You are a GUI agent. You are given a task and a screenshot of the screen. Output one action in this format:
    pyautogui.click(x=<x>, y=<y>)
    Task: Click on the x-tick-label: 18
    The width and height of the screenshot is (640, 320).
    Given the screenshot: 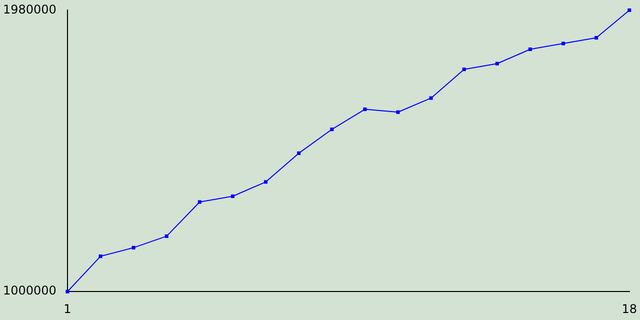 What is the action you would take?
    pyautogui.click(x=630, y=309)
    